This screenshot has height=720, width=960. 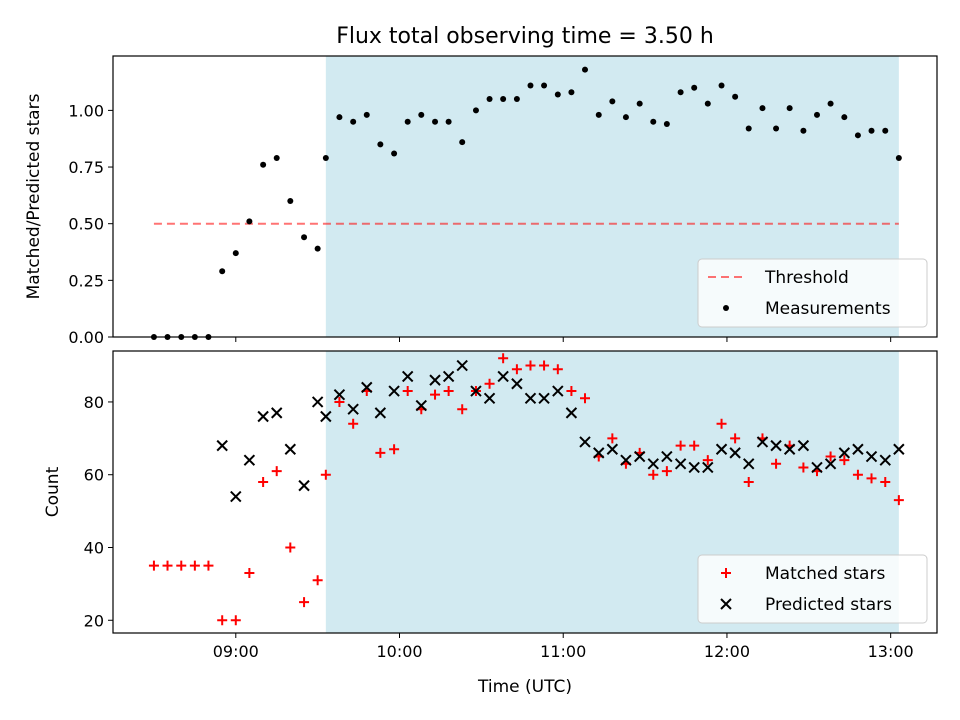 What do you see at coordinates (86, 110) in the screenshot?
I see `y-tick-label: 1.00` at bounding box center [86, 110].